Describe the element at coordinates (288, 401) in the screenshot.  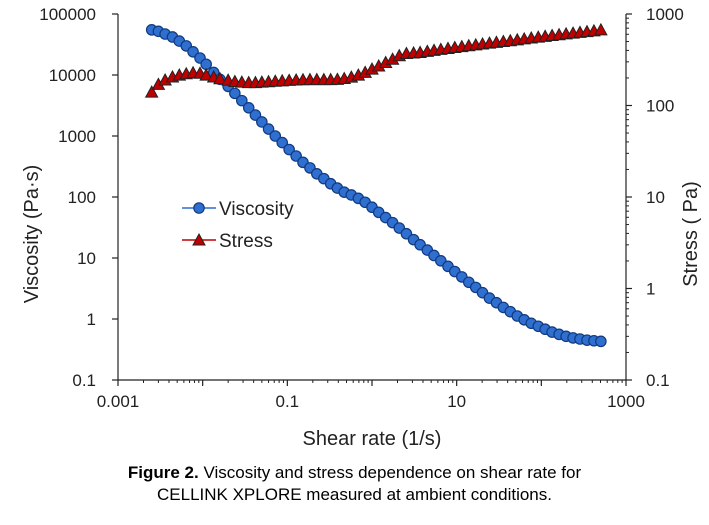
I see `x-tick-label: 0.1` at that location.